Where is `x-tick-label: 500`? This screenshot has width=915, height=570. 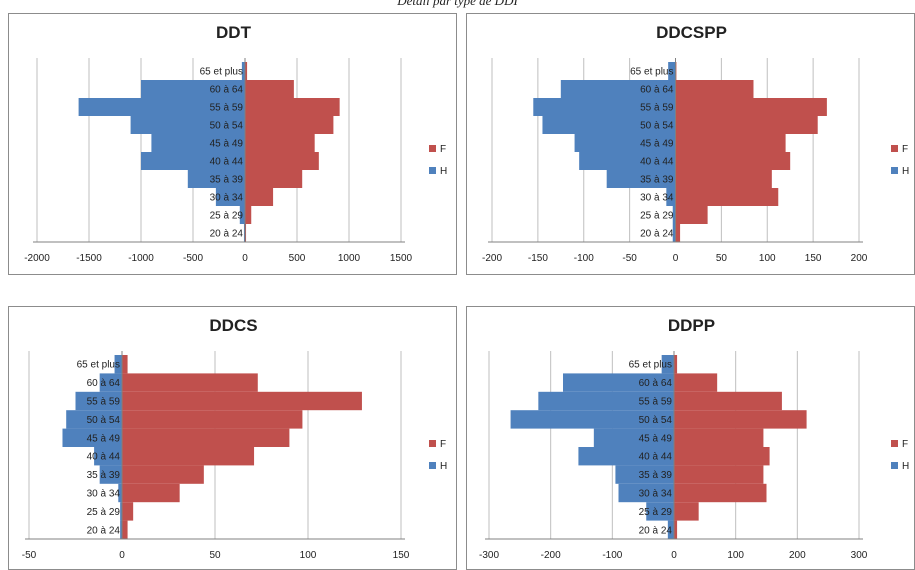 x-tick-label: 500 is located at coordinates (297, 258).